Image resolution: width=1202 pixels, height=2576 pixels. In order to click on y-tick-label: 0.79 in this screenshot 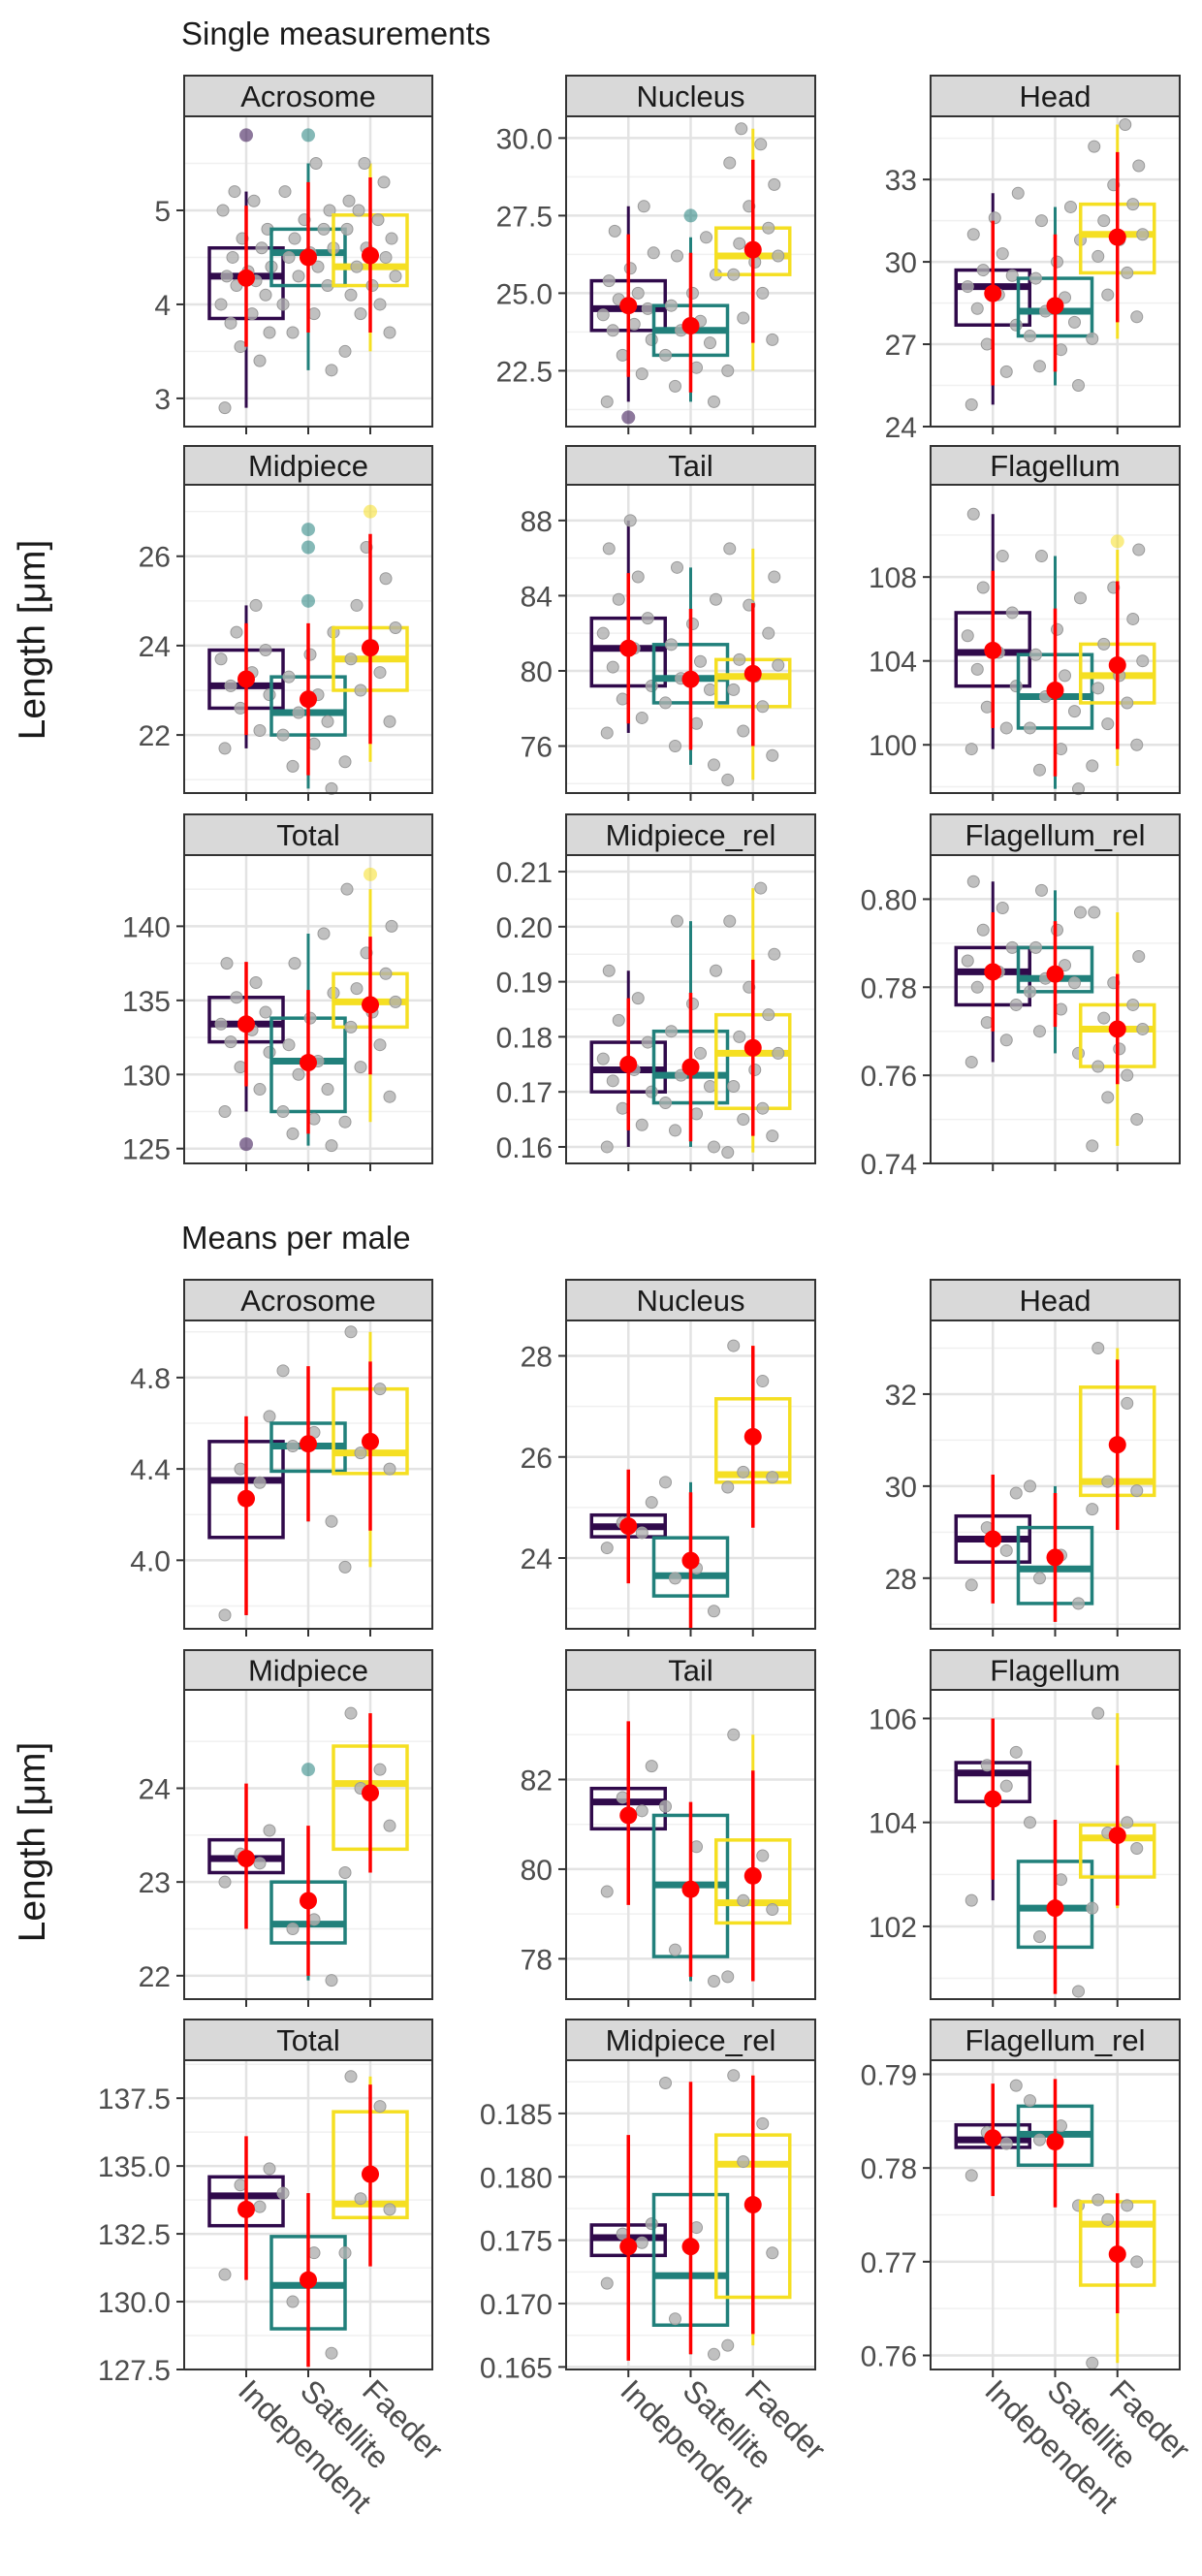, I will do `click(889, 2076)`.